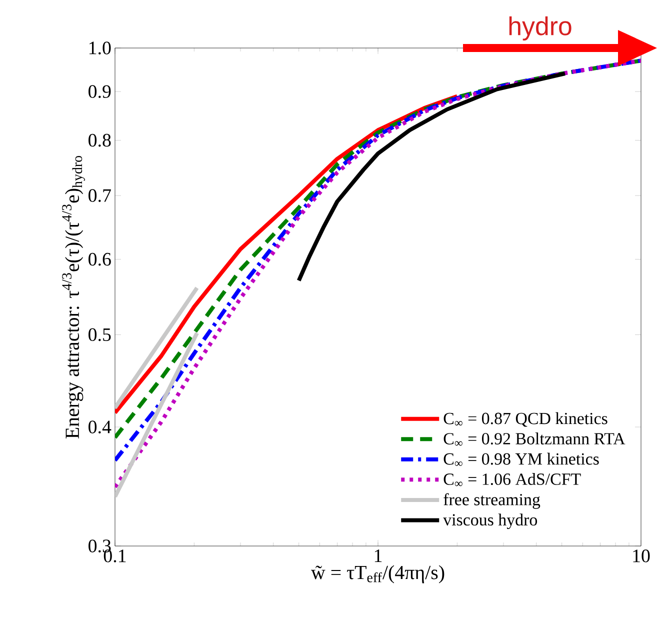  What do you see at coordinates (99, 335) in the screenshot?
I see `y-tick-label: 0.5` at bounding box center [99, 335].